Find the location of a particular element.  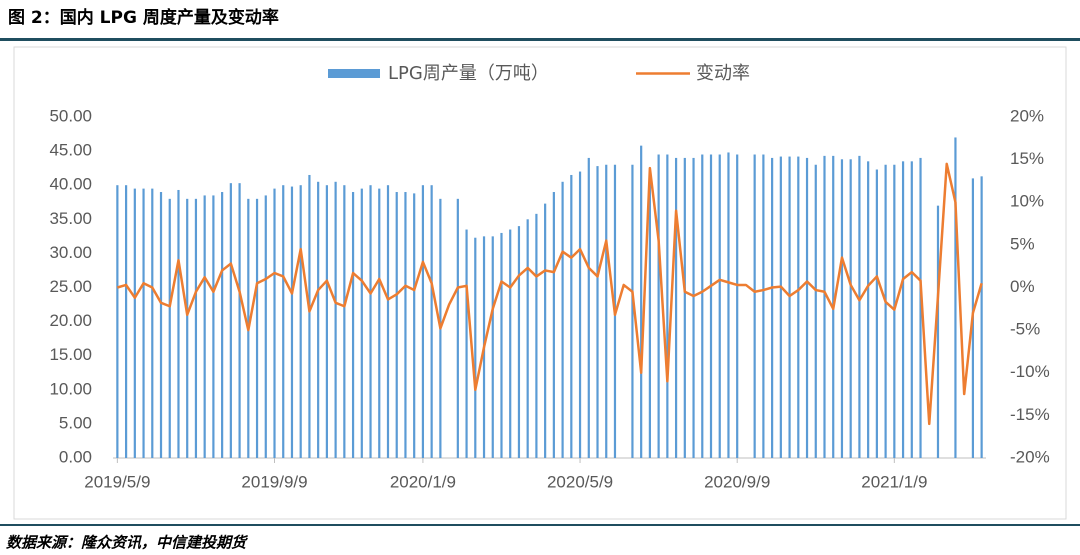

footer-rule is located at coordinates (540, 525).